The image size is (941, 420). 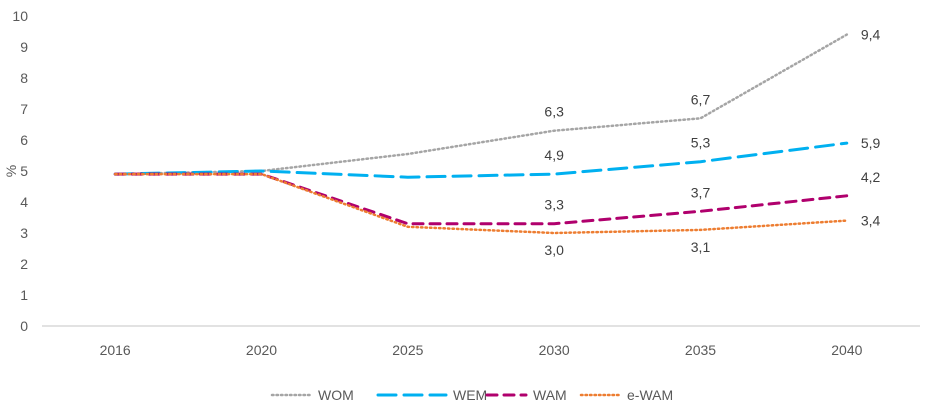 I want to click on x-tick-label: 2030, so click(x=554, y=350).